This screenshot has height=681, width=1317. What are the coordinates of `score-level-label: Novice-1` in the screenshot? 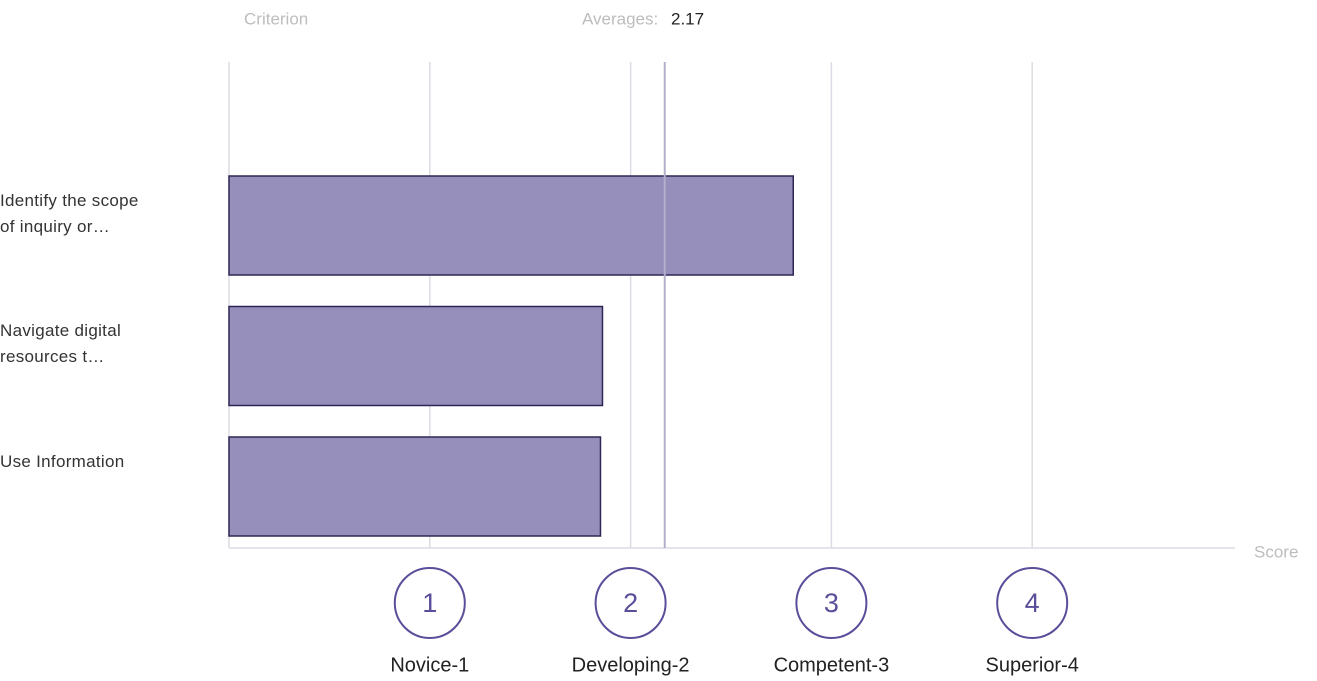 It's located at (429, 665).